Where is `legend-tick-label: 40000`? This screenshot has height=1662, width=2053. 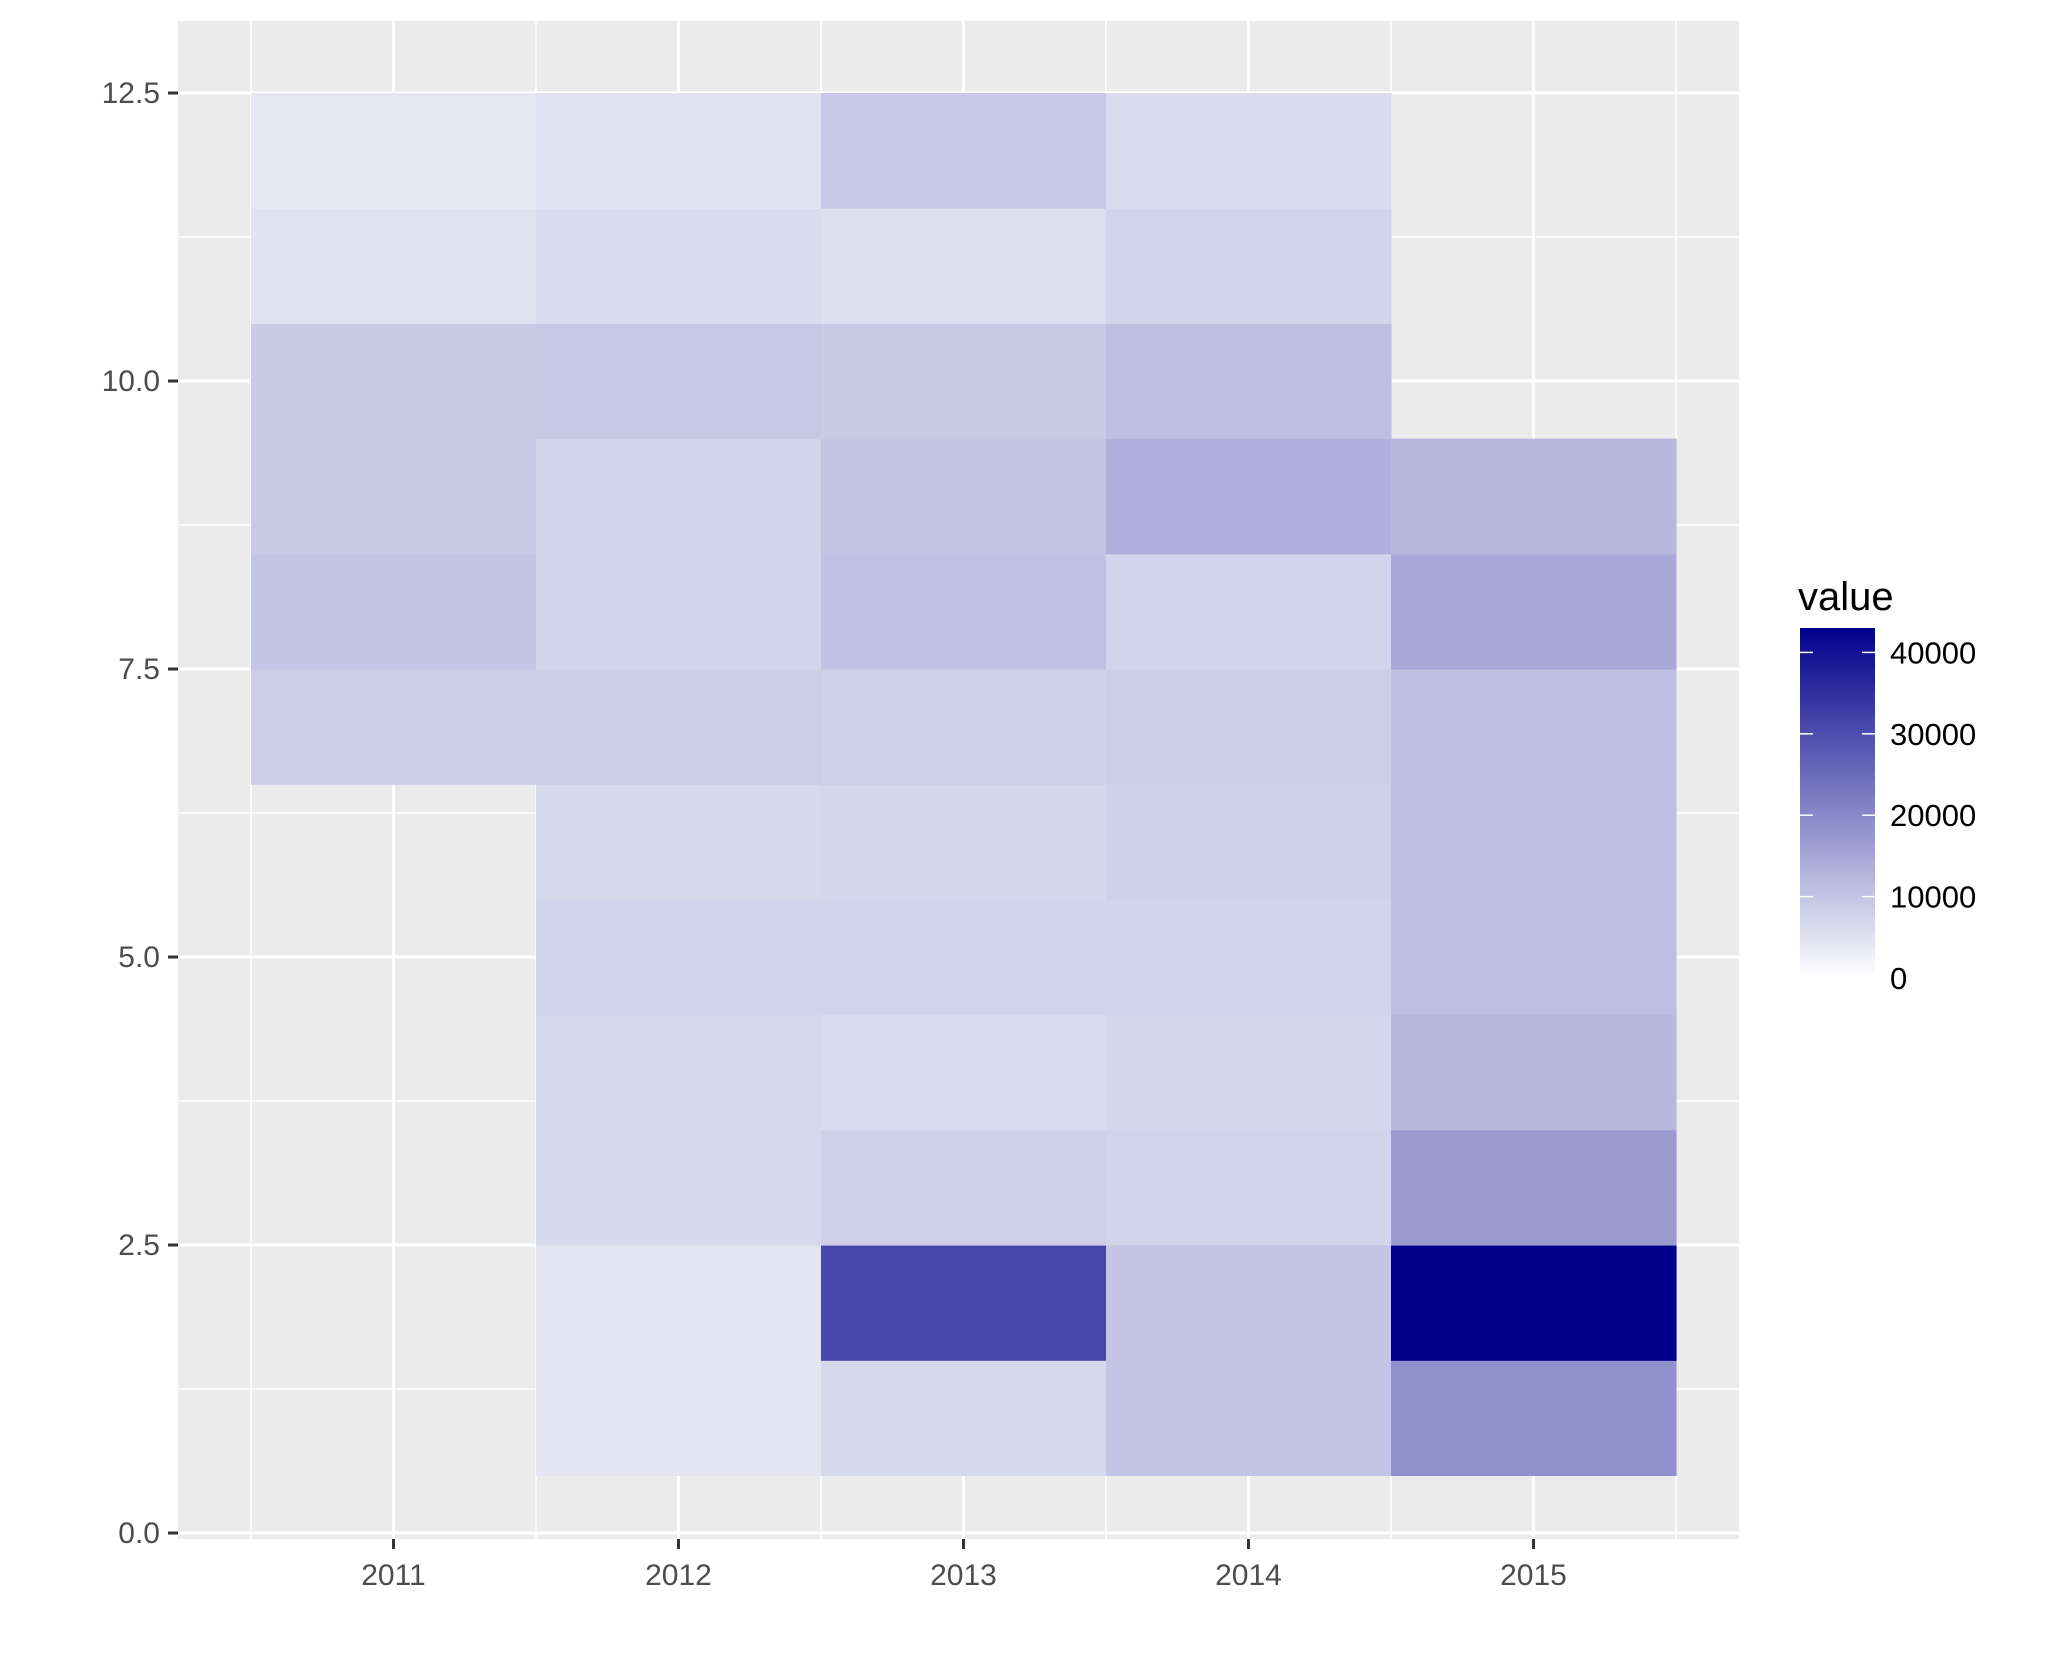 legend-tick-label: 40000 is located at coordinates (1933, 652).